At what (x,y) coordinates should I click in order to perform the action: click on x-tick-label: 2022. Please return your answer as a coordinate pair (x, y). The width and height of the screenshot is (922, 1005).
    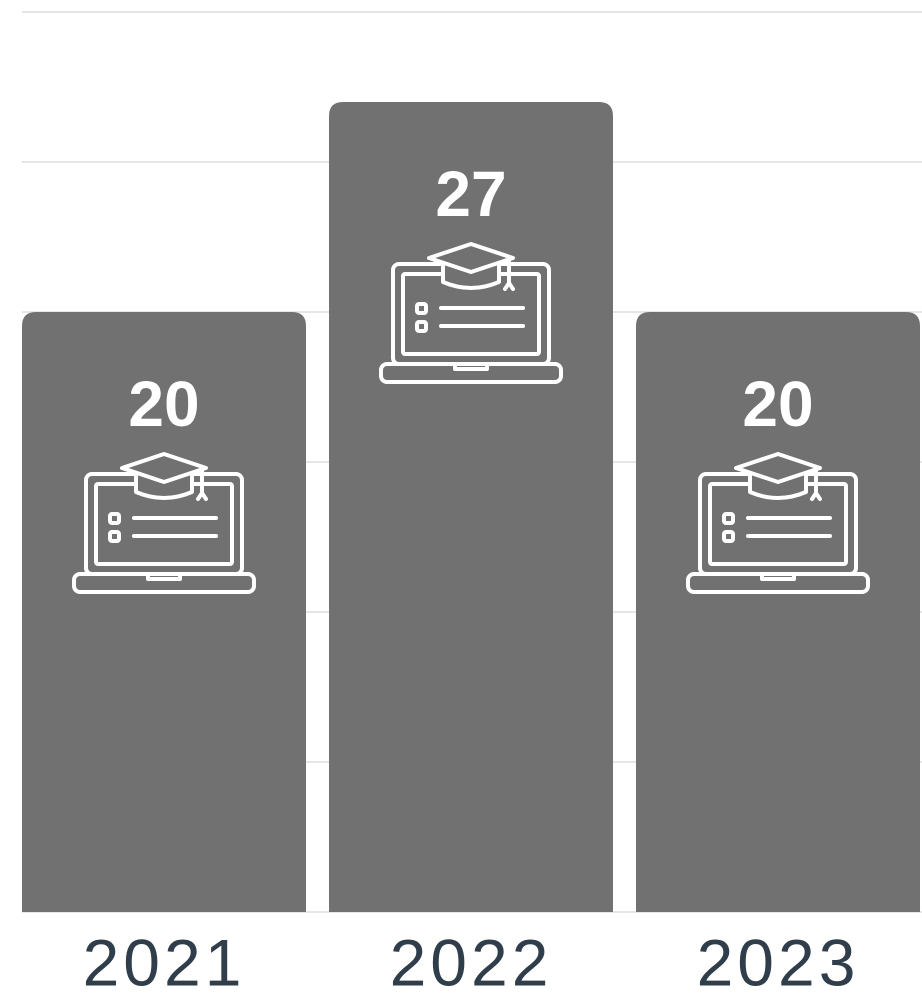
    Looking at the image, I should click on (471, 962).